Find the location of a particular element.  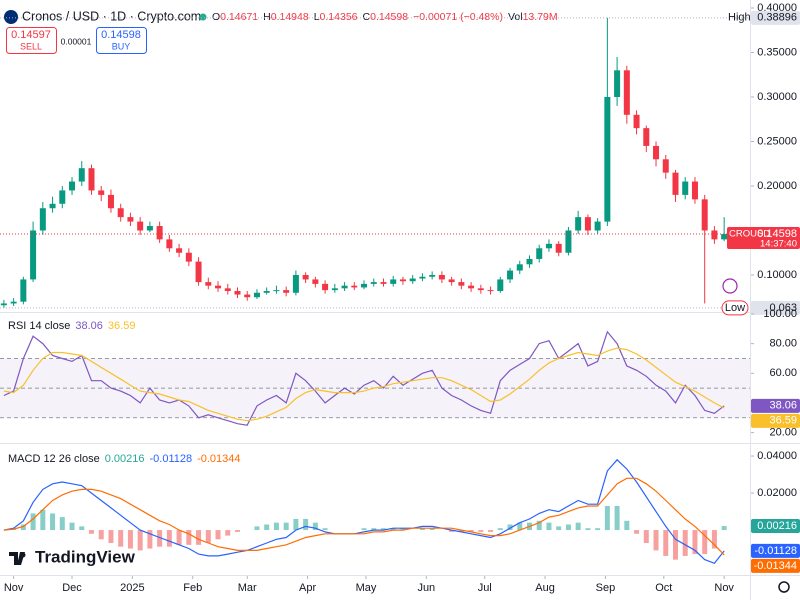

event-icon is located at coordinates (730, 286).